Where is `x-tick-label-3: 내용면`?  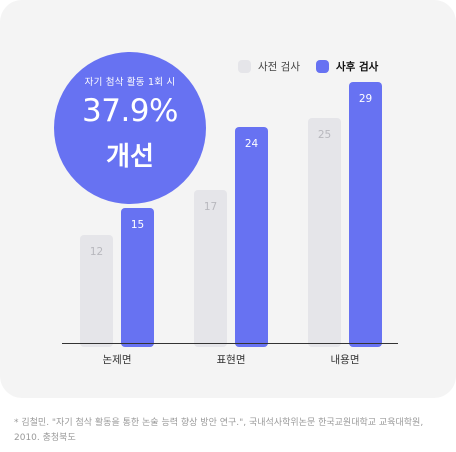 x-tick-label-3: 내용면 is located at coordinates (345, 360).